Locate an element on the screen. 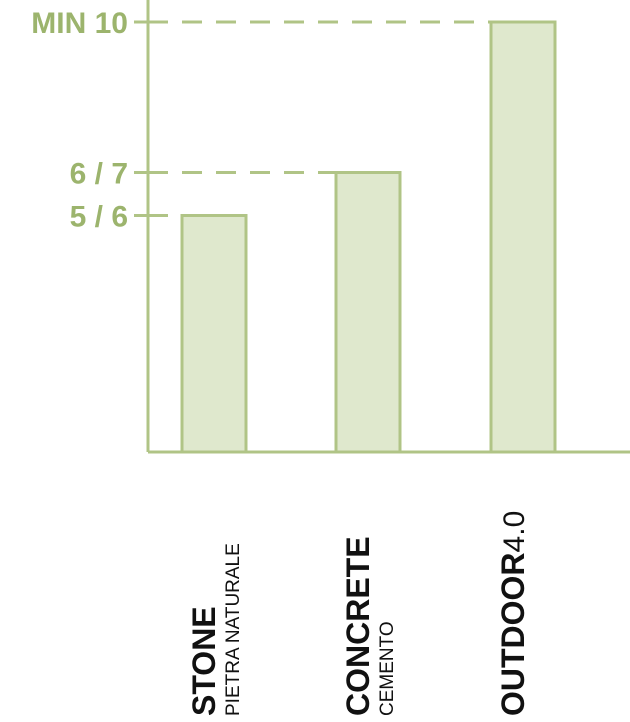 Image resolution: width=630 pixels, height=722 pixels. category-label-outdoor: OUTDOOR4.0 is located at coordinates (513, 613).